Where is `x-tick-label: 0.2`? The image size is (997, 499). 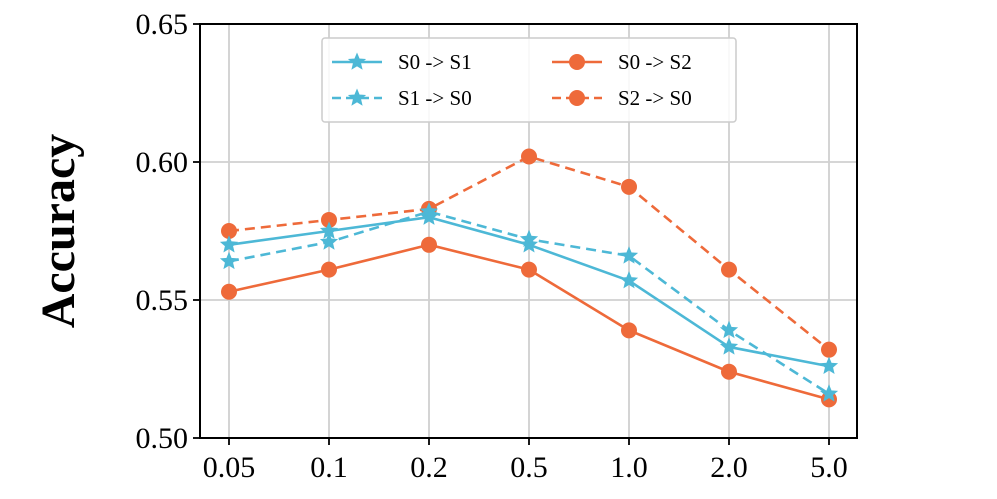 x-tick-label: 0.2 is located at coordinates (429, 467).